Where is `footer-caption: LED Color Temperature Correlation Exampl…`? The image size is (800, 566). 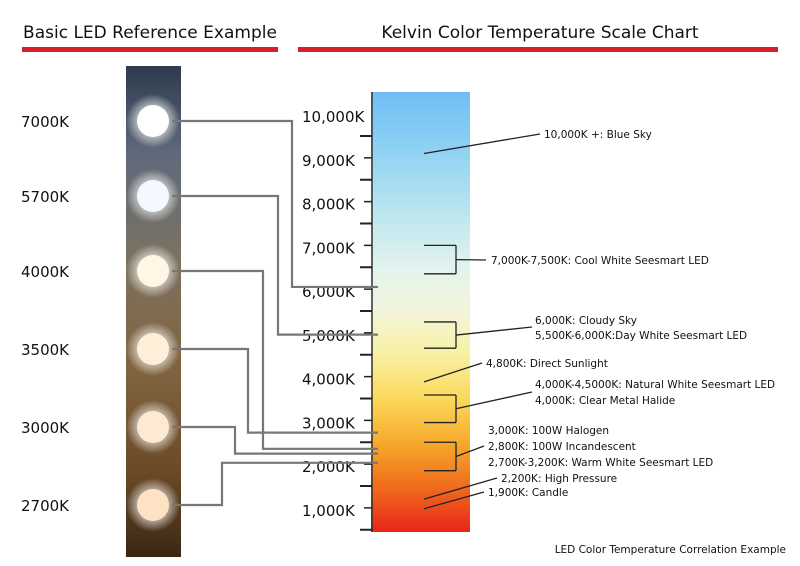
footer-caption: LED Color Temperature Correlation Exampl… is located at coordinates (670, 550).